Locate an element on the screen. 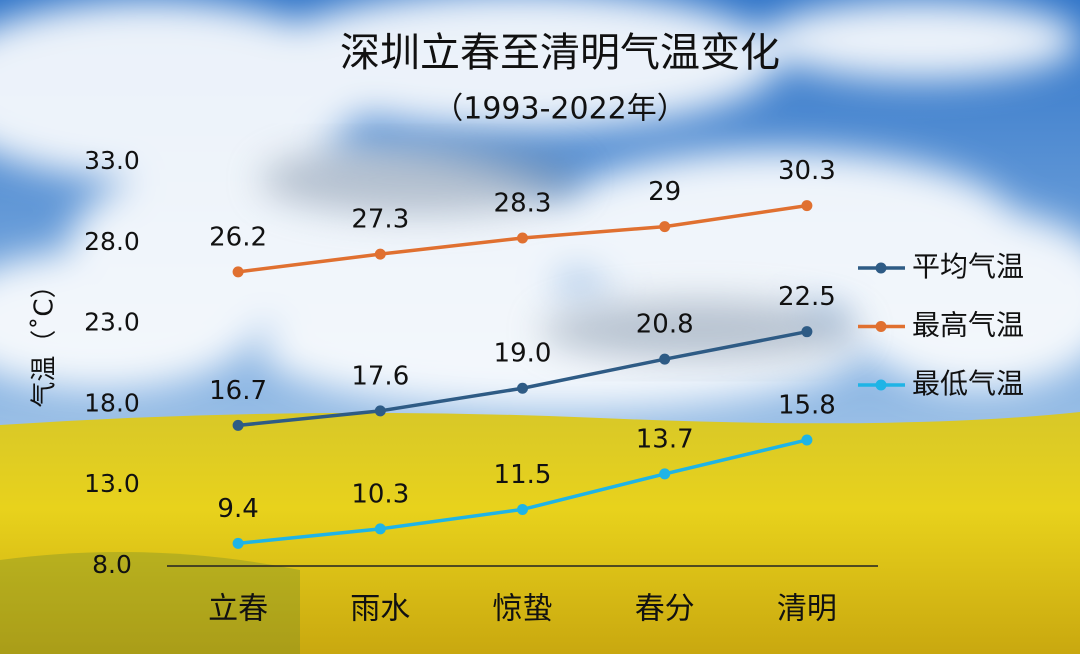 The width and height of the screenshot is (1080, 654). x-tick-label: 惊蛰 is located at coordinates (523, 609).